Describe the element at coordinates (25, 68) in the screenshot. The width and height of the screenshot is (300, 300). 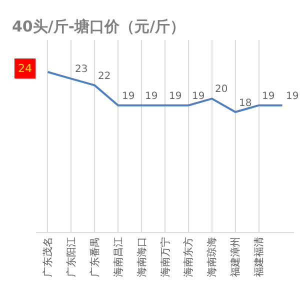
I see `data-label: 24` at that location.